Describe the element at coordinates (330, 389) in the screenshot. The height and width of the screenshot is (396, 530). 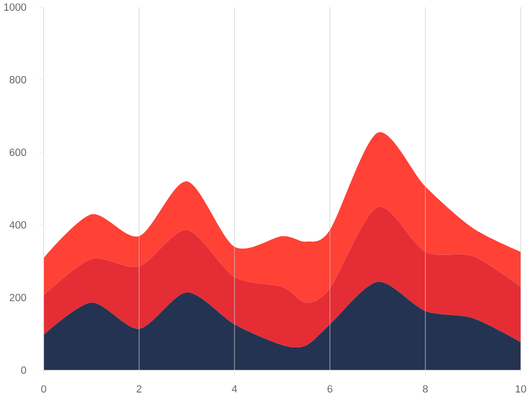
I see `x-tick-label: 6` at that location.